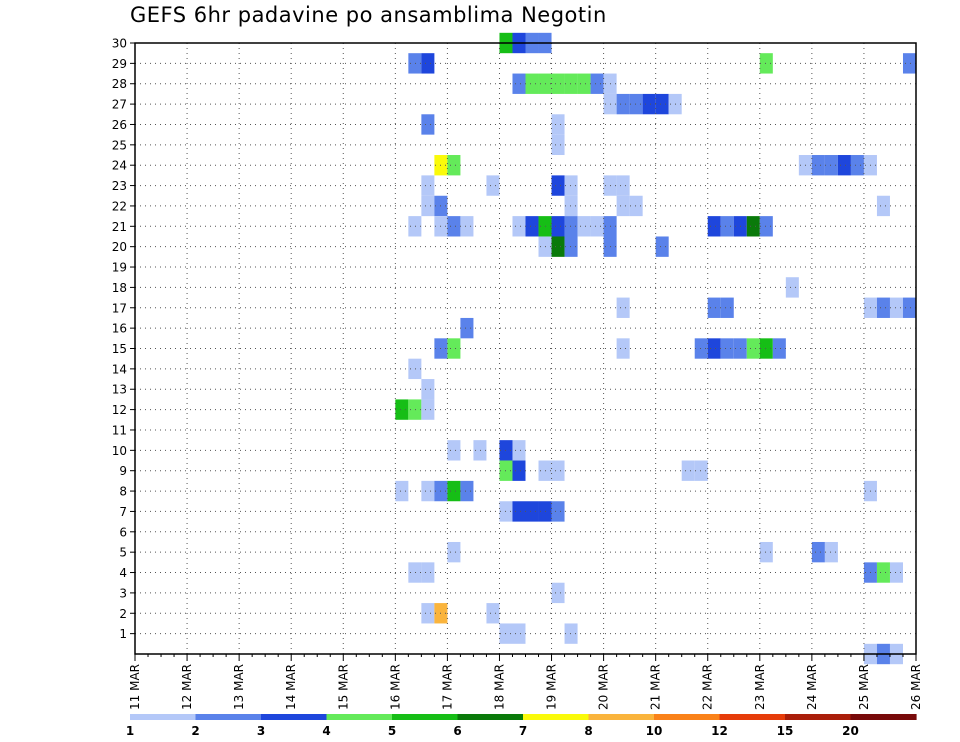 This screenshot has height=742, width=960. What do you see at coordinates (195, 731) in the screenshot?
I see `colorbar-label: 2` at bounding box center [195, 731].